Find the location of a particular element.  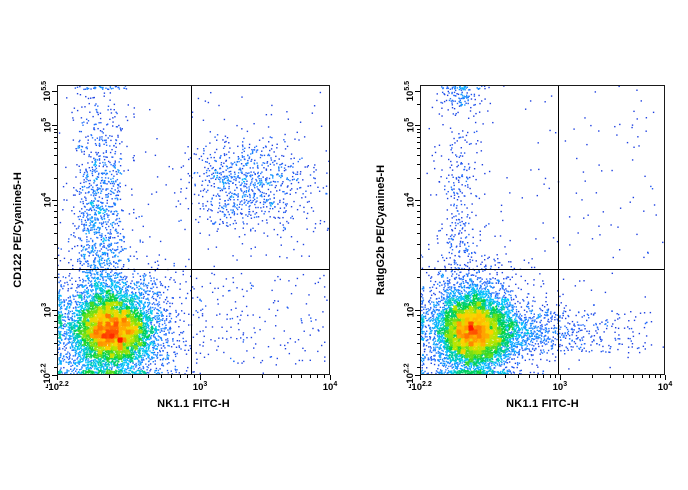

x-tick-label: -102.2 is located at coordinates (420, 387).